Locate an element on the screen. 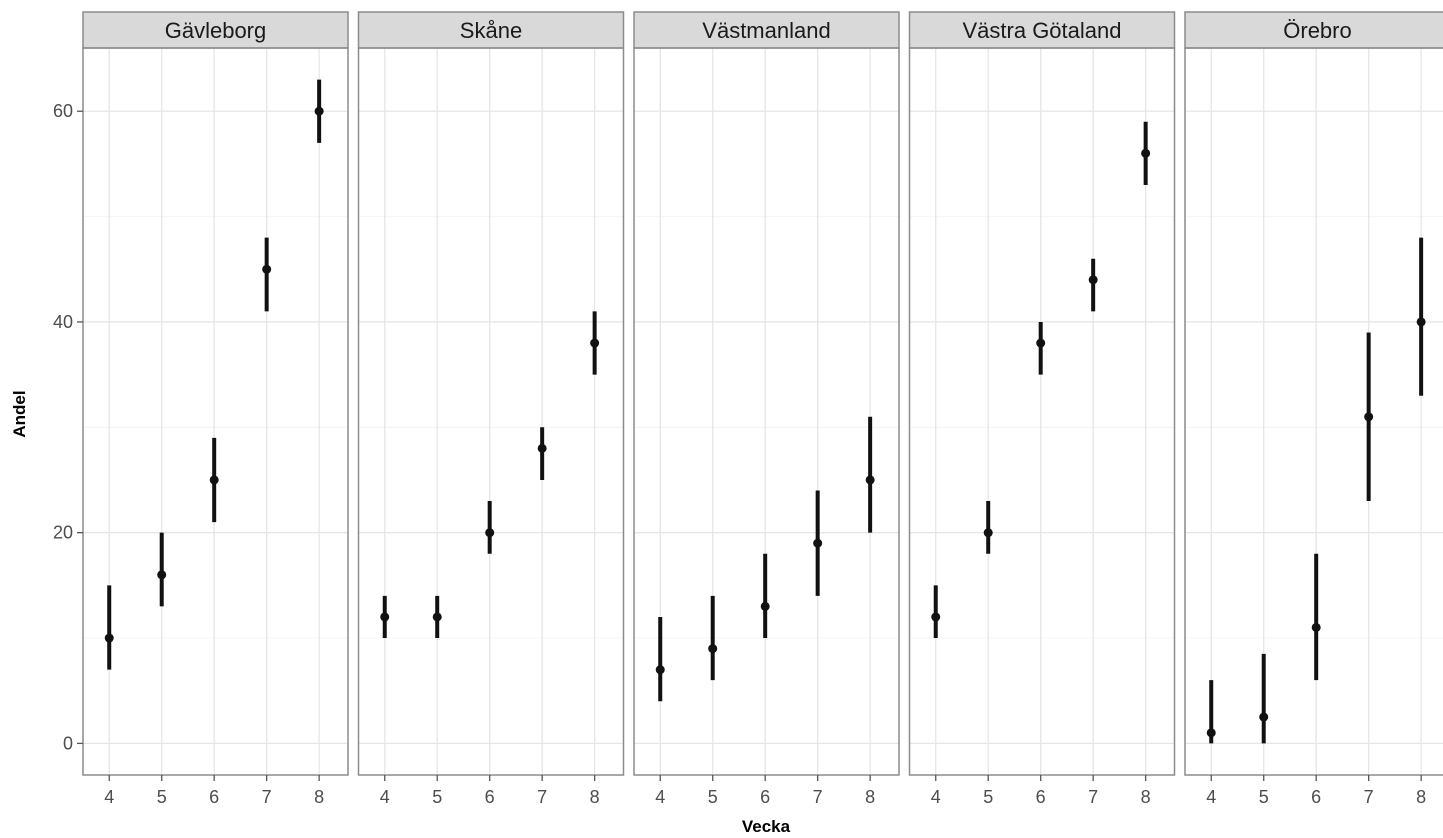 Image resolution: width=1443 pixels, height=838 pixels. y-tick-label: 60 is located at coordinates (63, 111).